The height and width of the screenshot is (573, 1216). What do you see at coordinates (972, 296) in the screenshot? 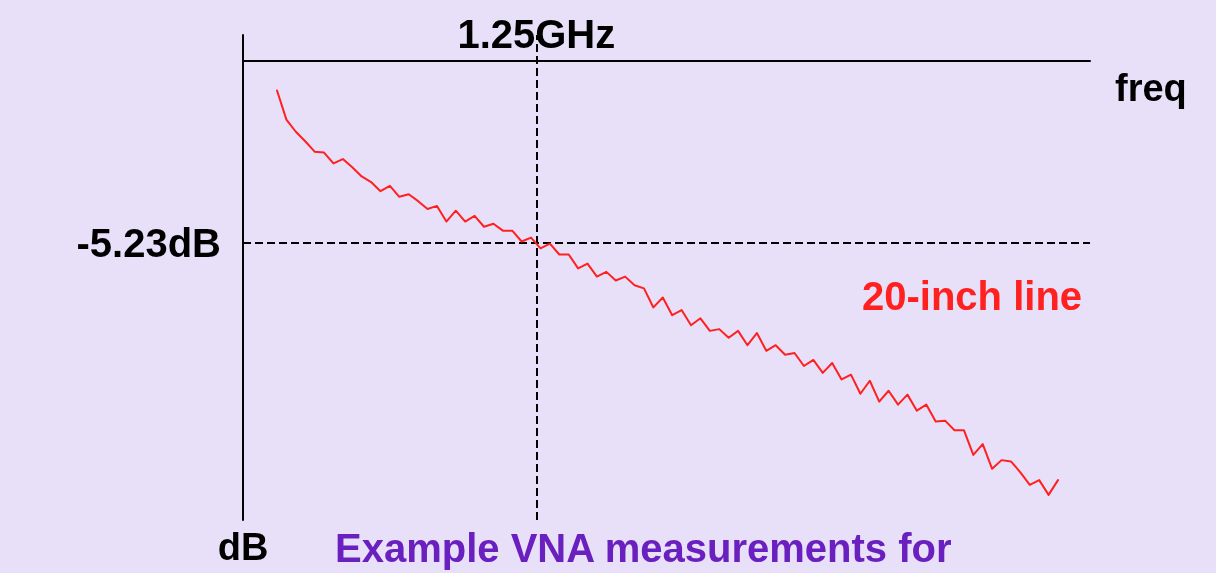
I see `series-label: 20-inch line` at bounding box center [972, 296].